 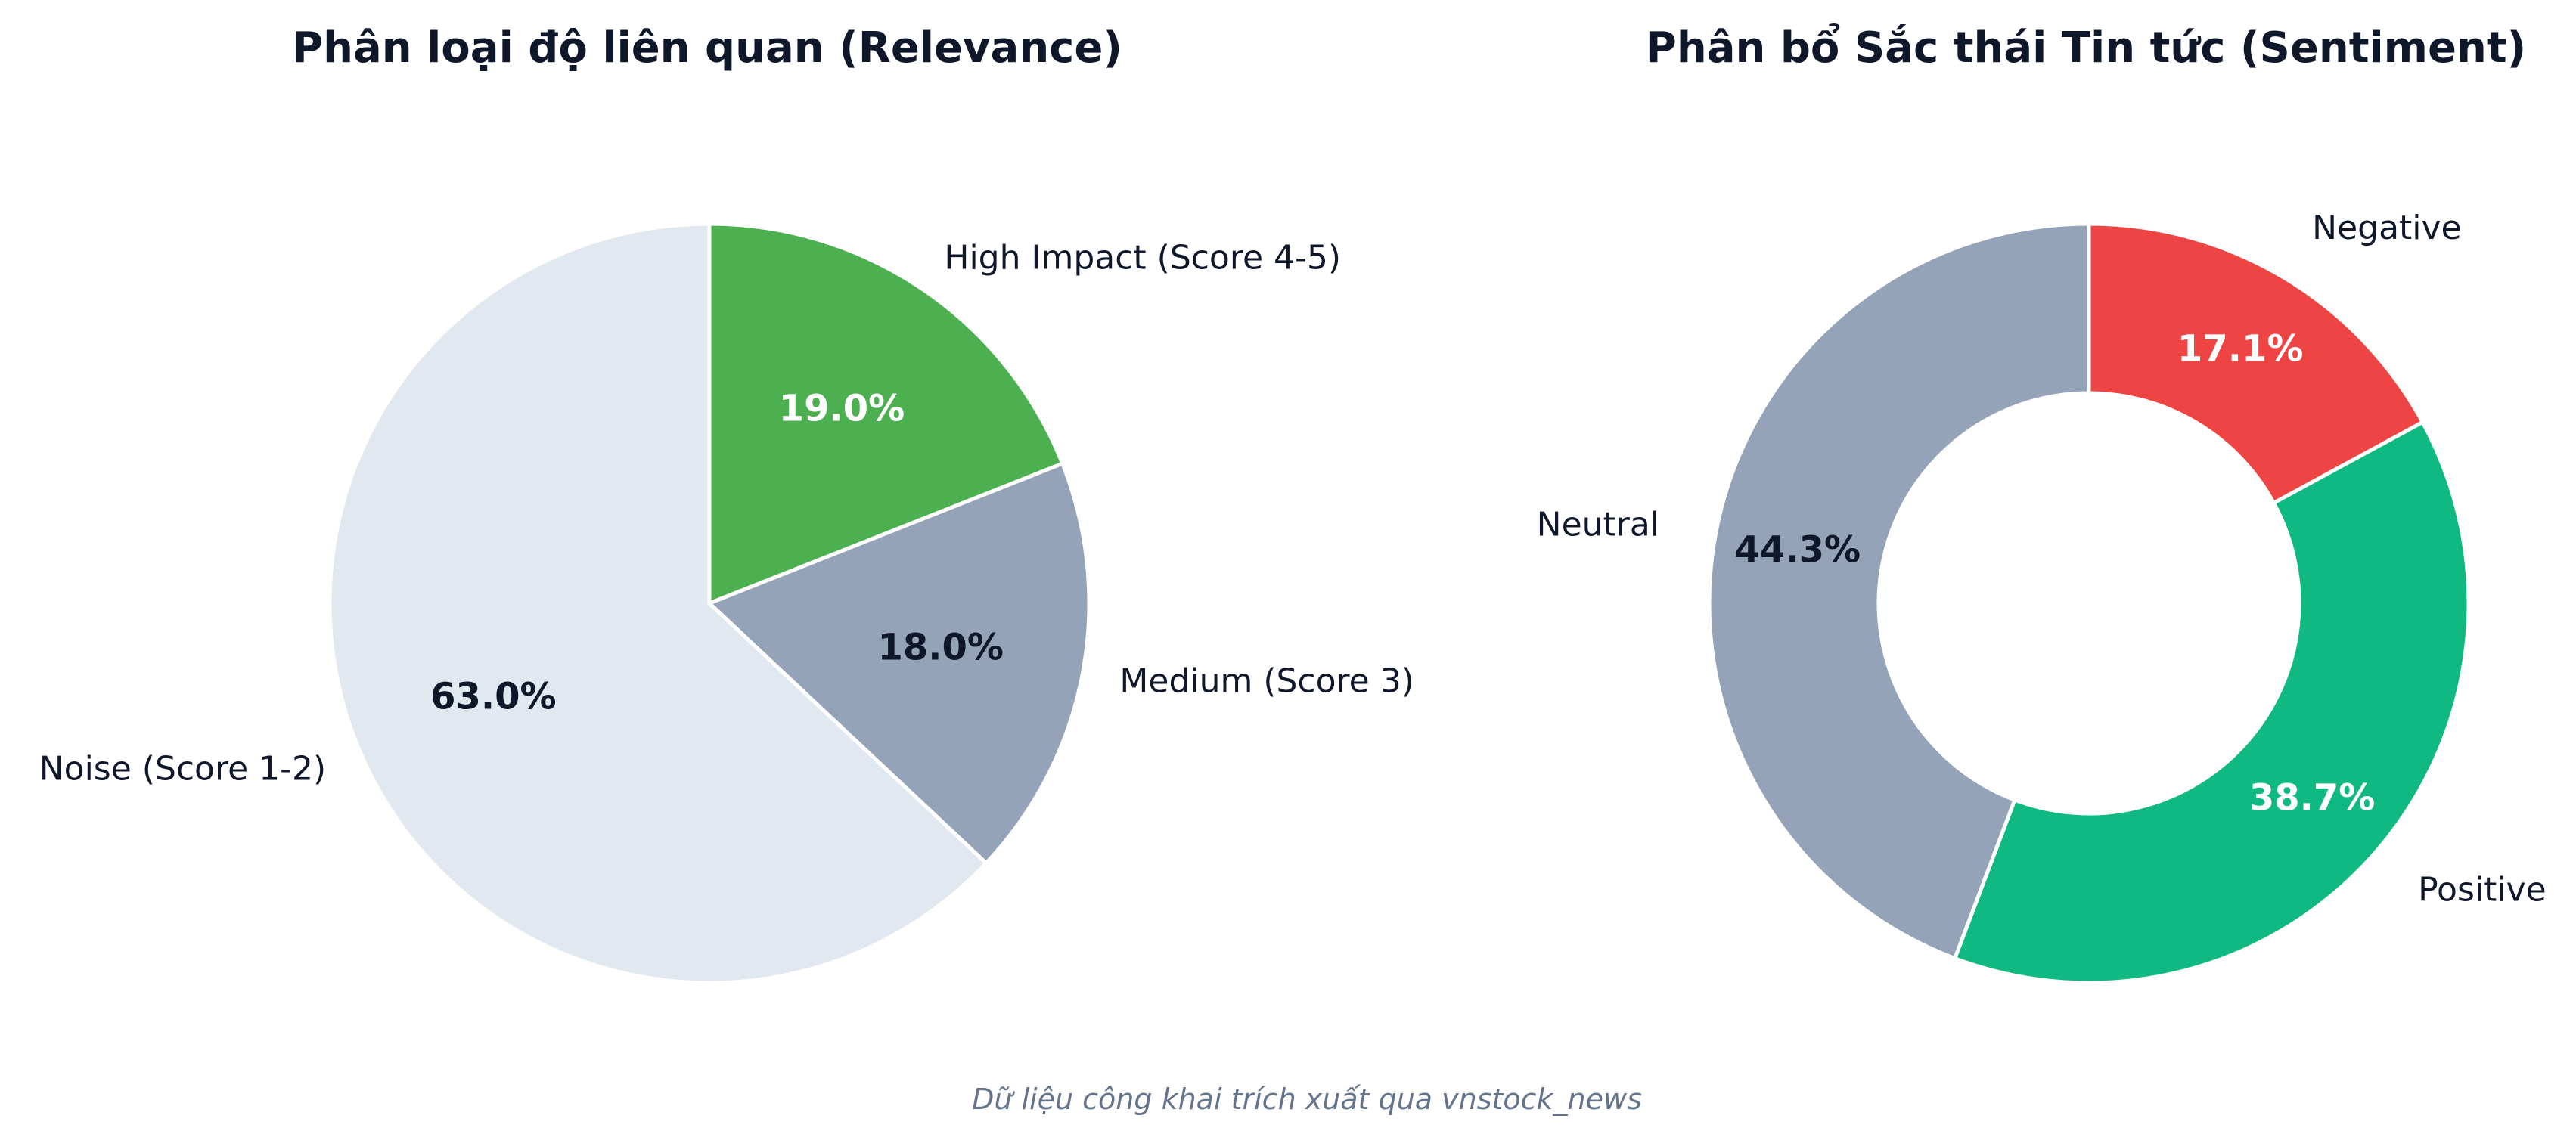 What do you see at coordinates (1266, 681) in the screenshot?
I see `category-label-medium-score-3: Medium (Score 3)` at bounding box center [1266, 681].